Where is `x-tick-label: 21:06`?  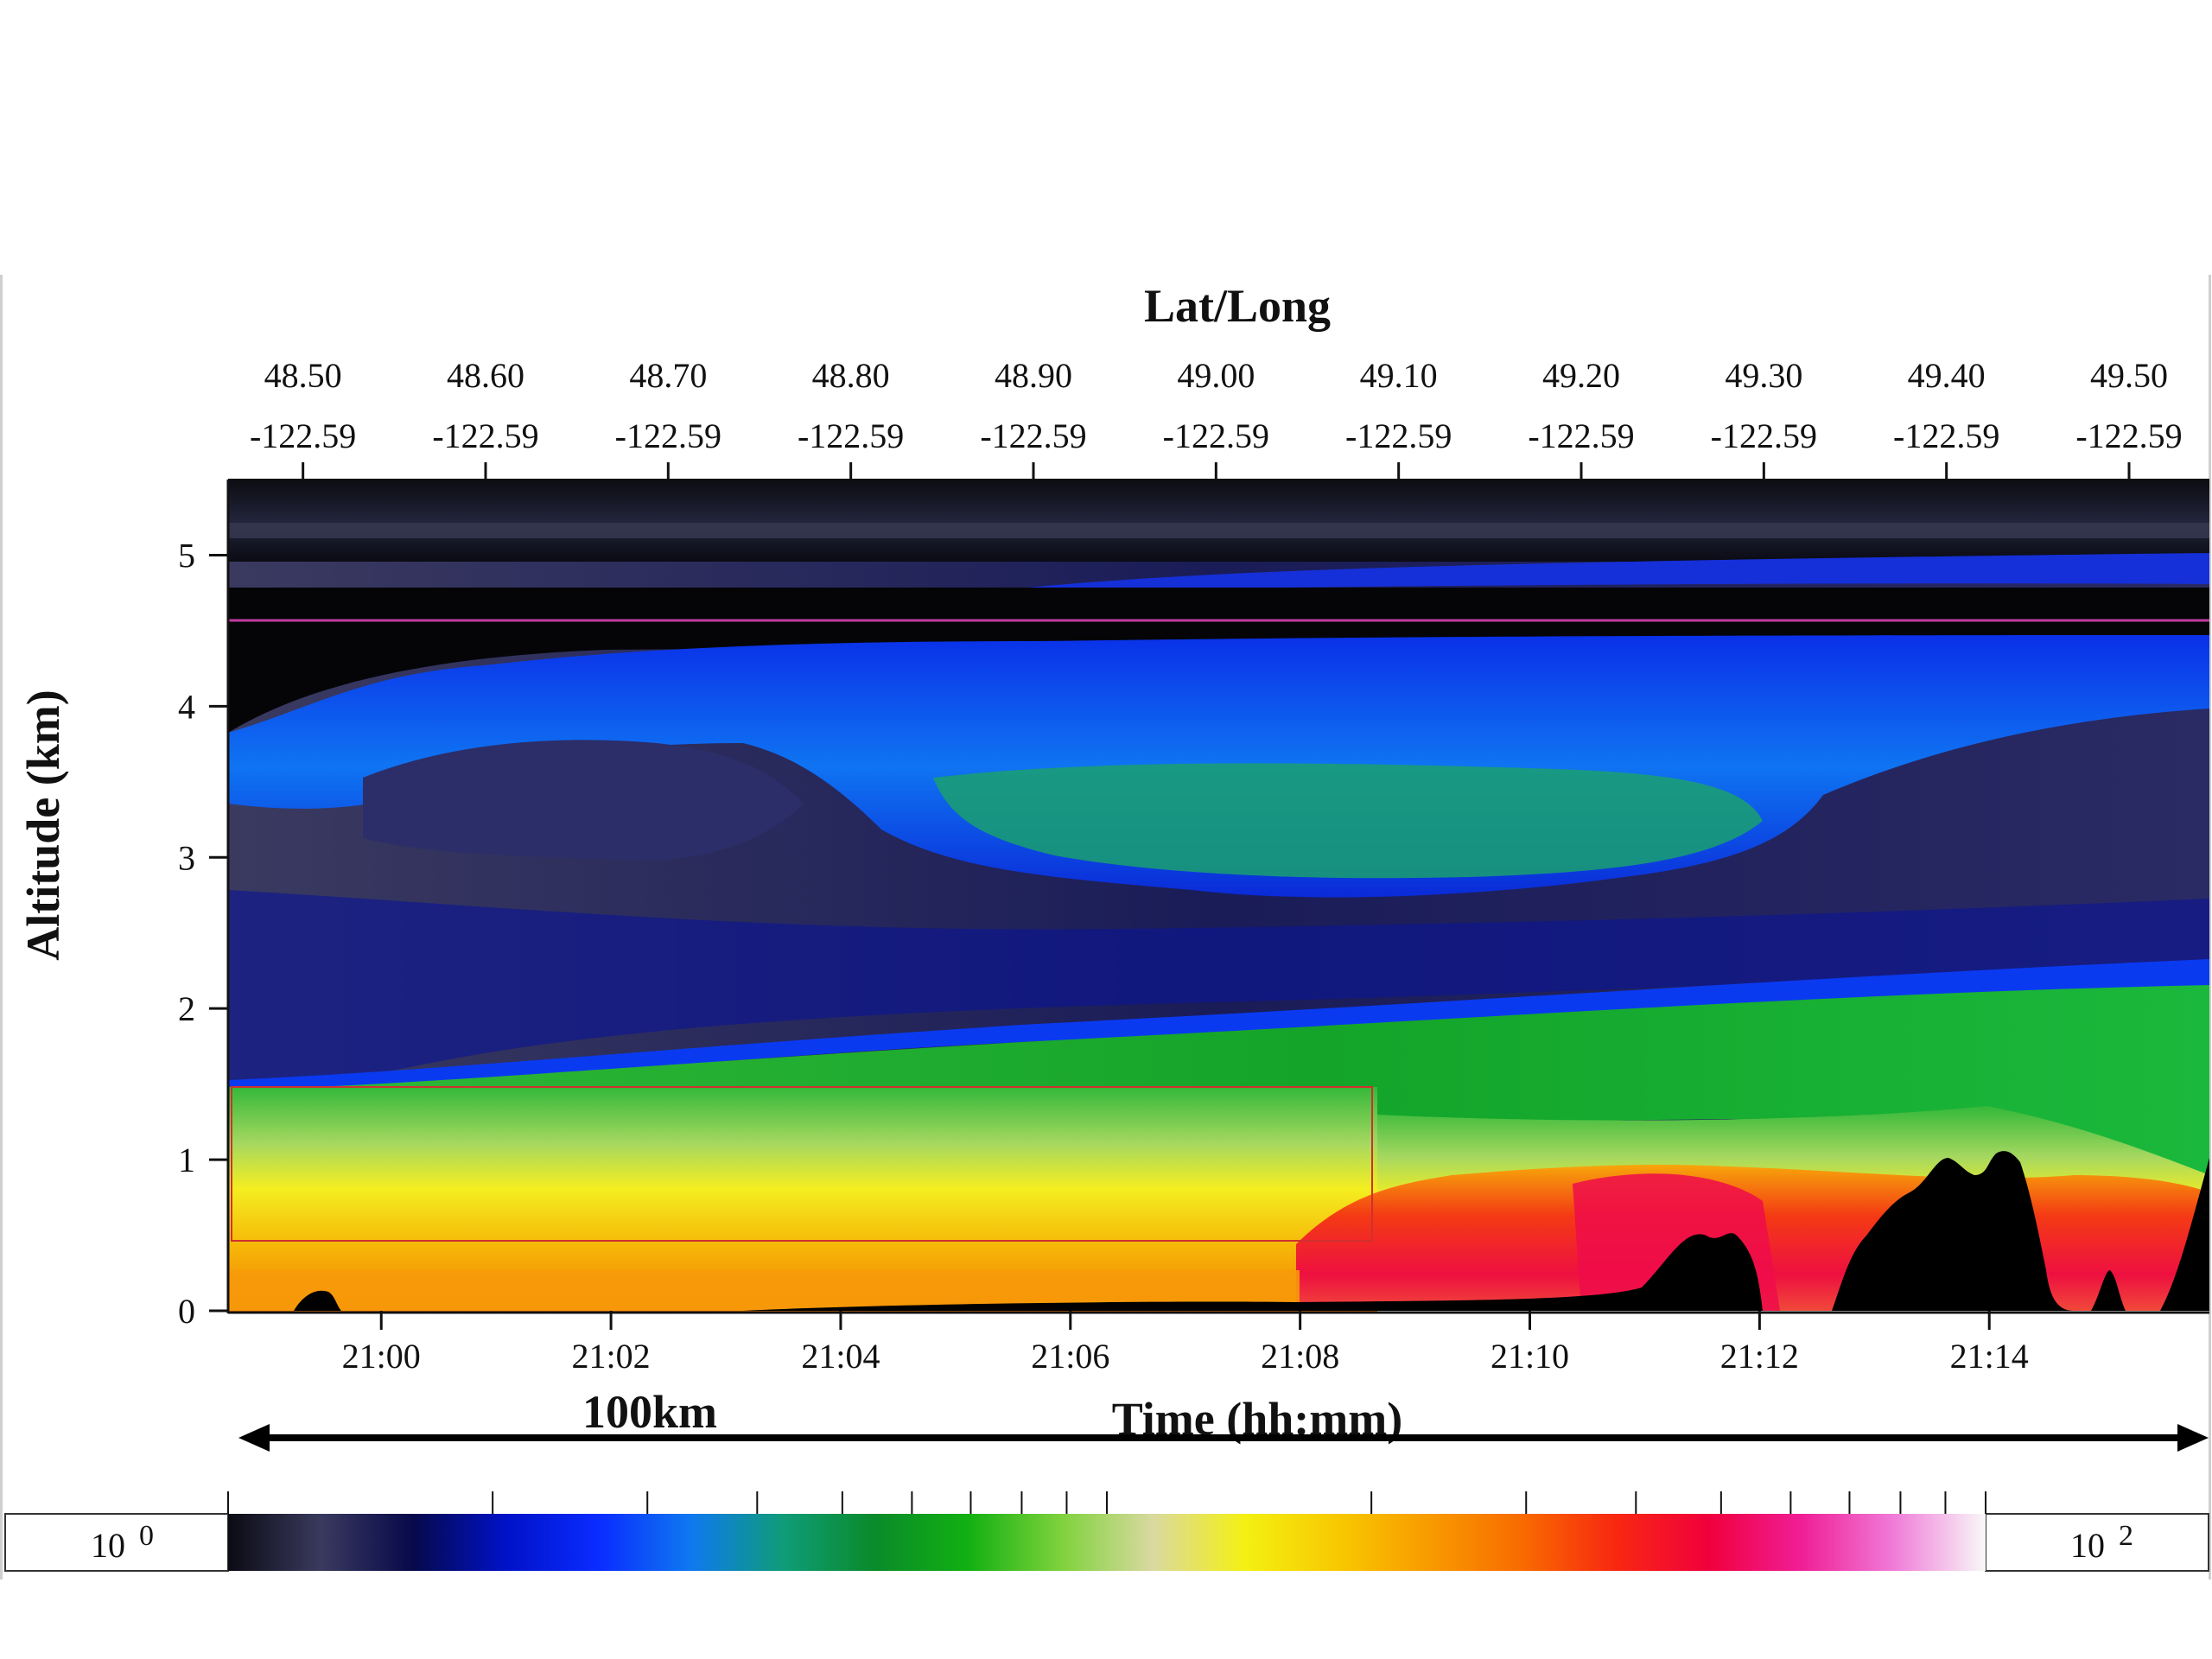 x-tick-label: 21:06 is located at coordinates (1070, 1356).